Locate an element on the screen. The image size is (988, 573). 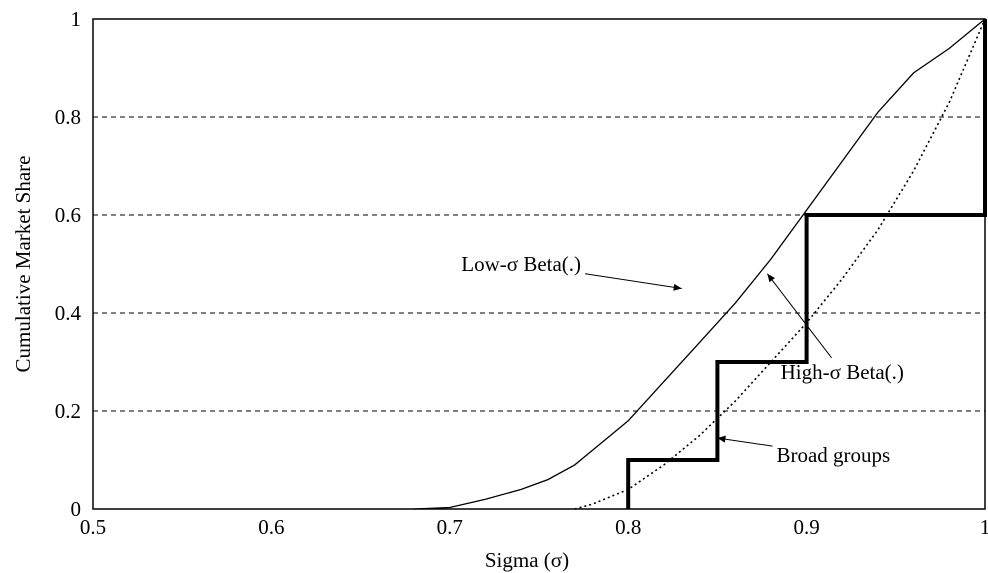
annotation-label: Low-σ Beta(.) is located at coordinates (521, 264).